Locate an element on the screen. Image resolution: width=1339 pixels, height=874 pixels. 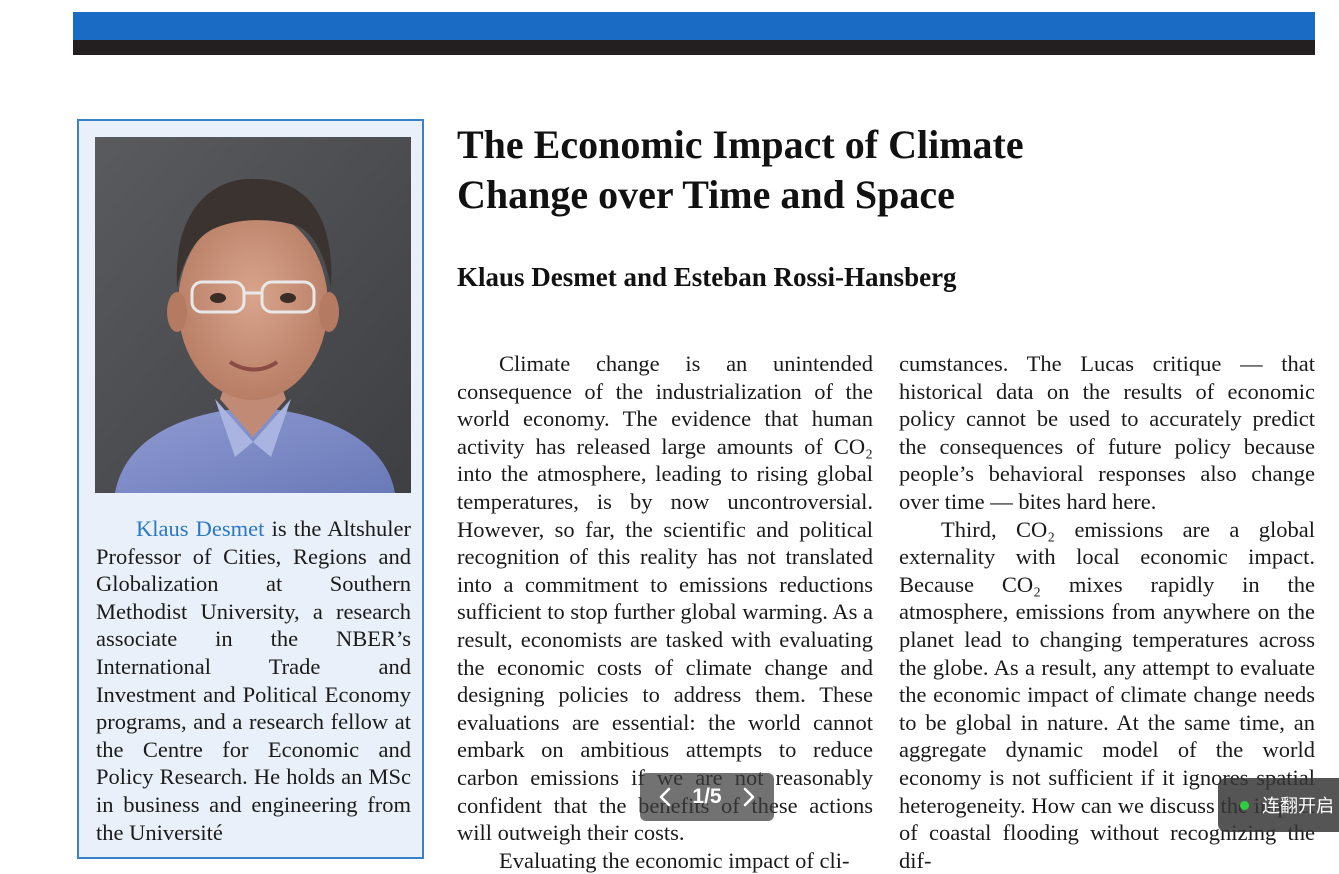
continuous-translate-toggle: 连翻开启 is located at coordinates (1278, 805).